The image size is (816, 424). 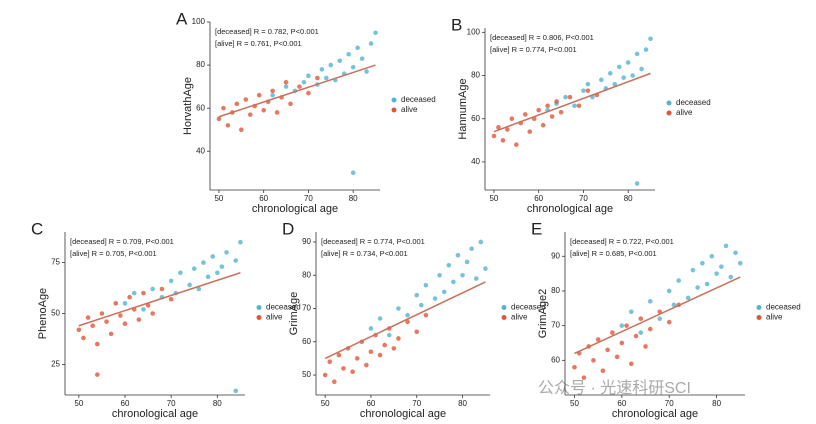 I want to click on annotation: [deceased] R = 0.774, P<0.001, so click(x=373, y=241).